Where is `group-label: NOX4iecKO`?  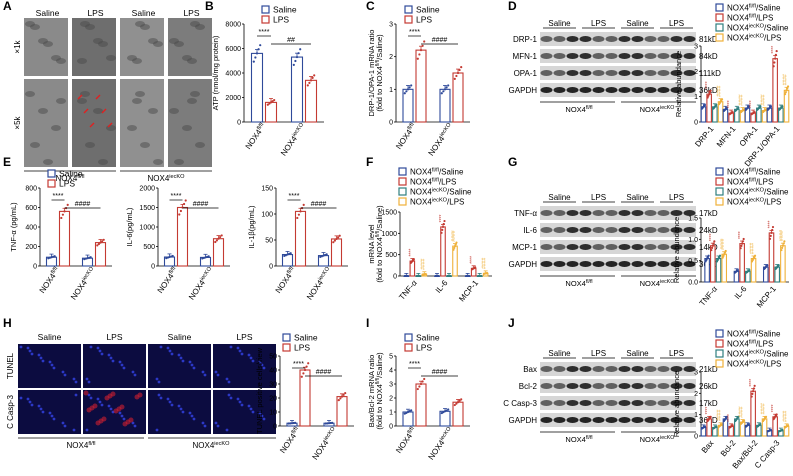
group-label: NOX4iecKO is located at coordinates (657, 439).